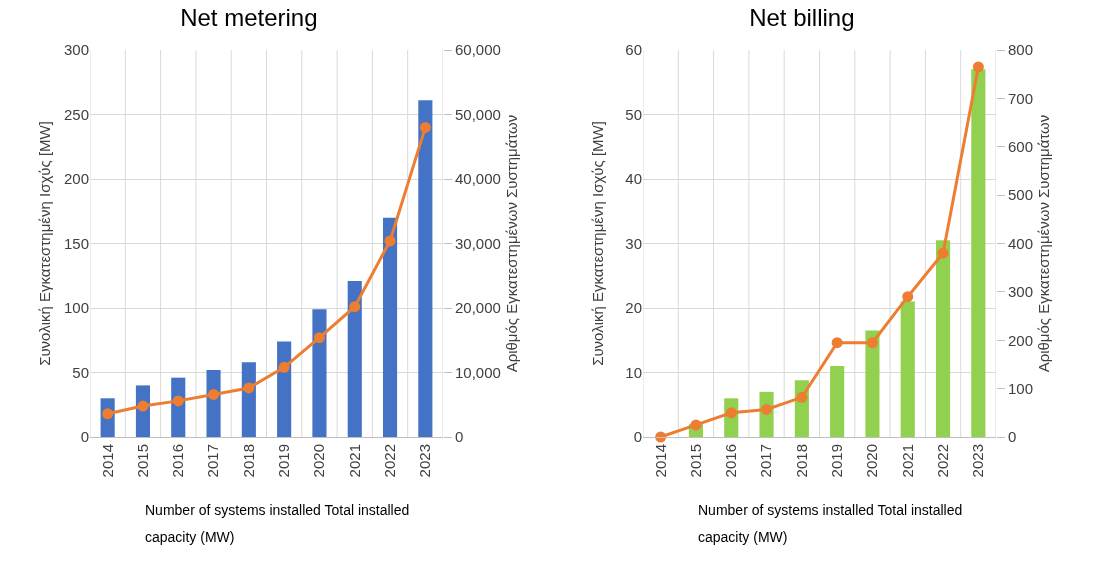  Describe the element at coordinates (478, 243) in the screenshot. I see `y2-tick-label: 30,000` at that location.